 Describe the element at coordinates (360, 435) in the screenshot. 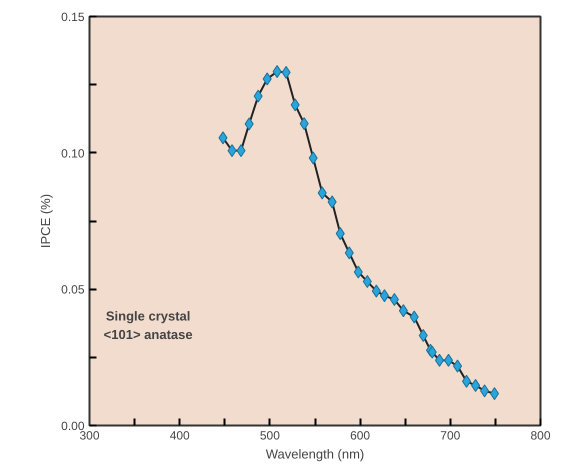

I see `x-tick-label: 600` at that location.